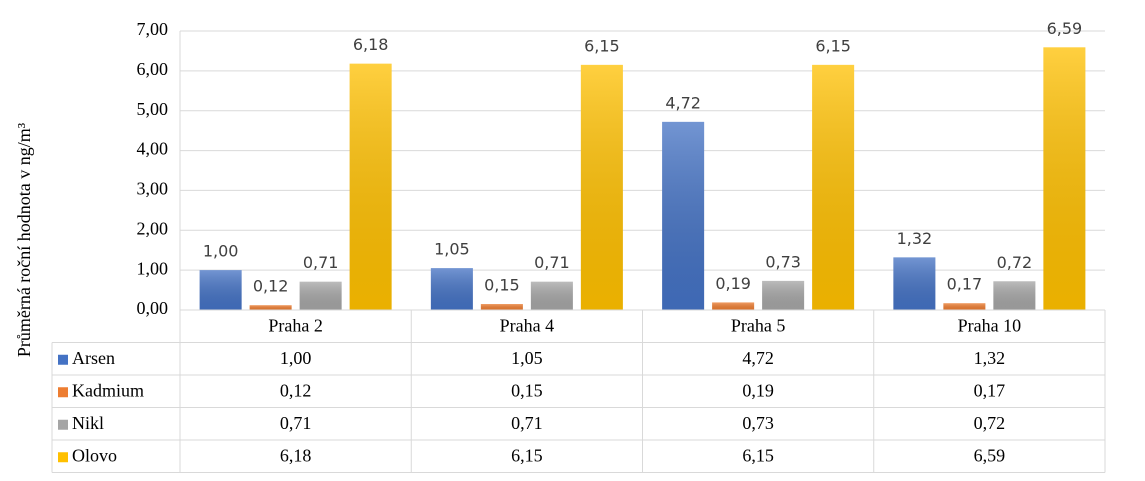  What do you see at coordinates (990, 358) in the screenshot?
I see `table-cell: 1,32` at bounding box center [990, 358].